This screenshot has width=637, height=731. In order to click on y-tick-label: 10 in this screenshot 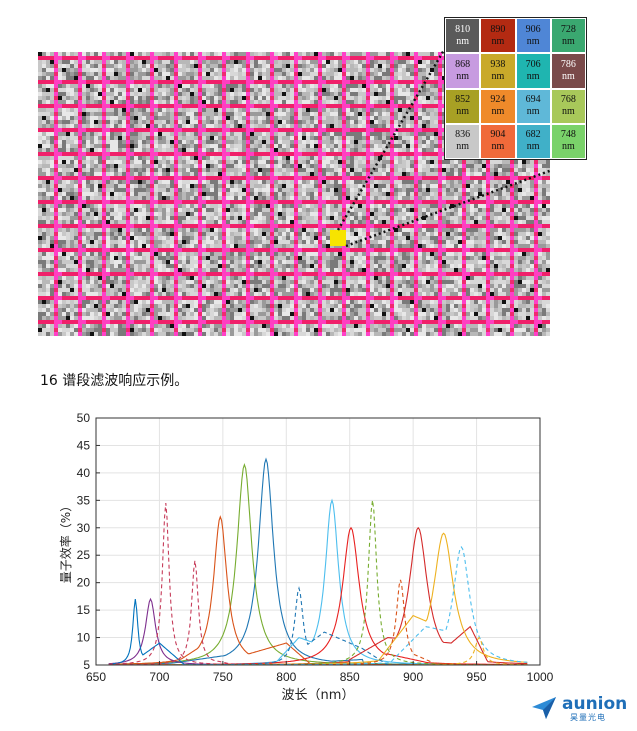, I will do `click(84, 638)`.